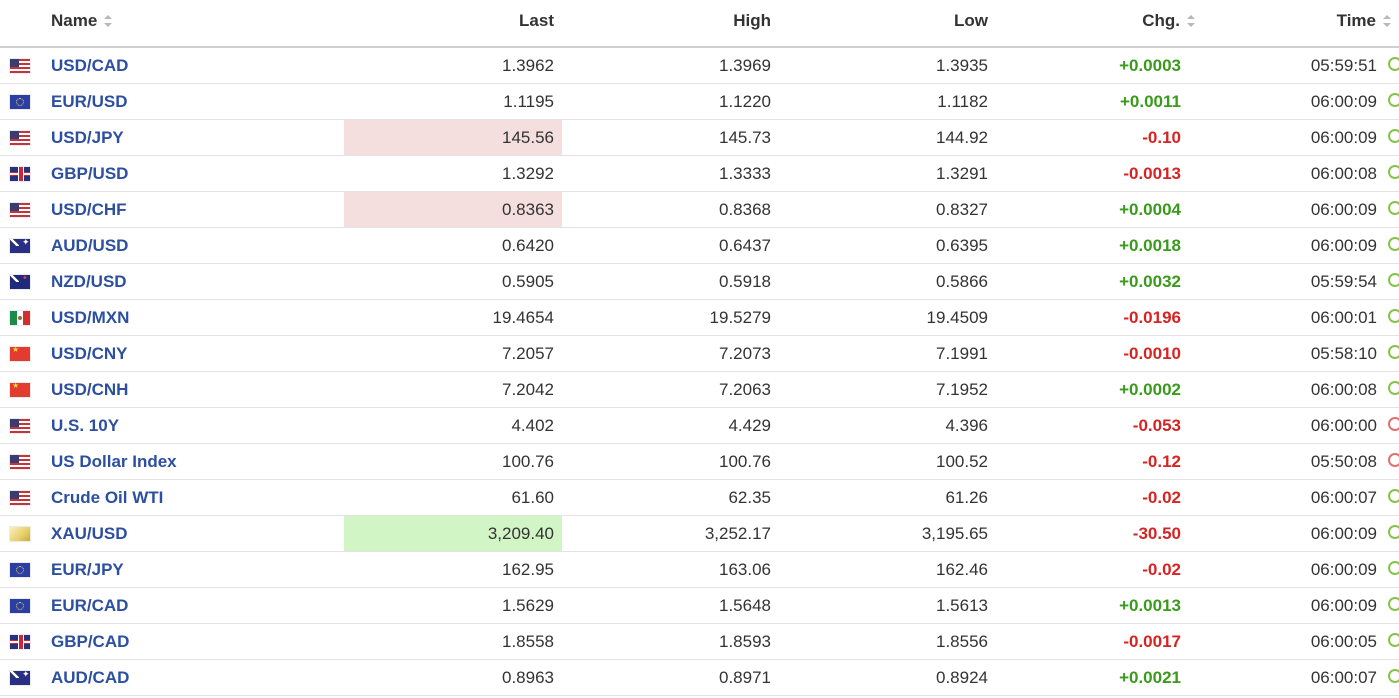  Describe the element at coordinates (114, 461) in the screenshot. I see `instrument-name-link: US Dollar Index` at that location.